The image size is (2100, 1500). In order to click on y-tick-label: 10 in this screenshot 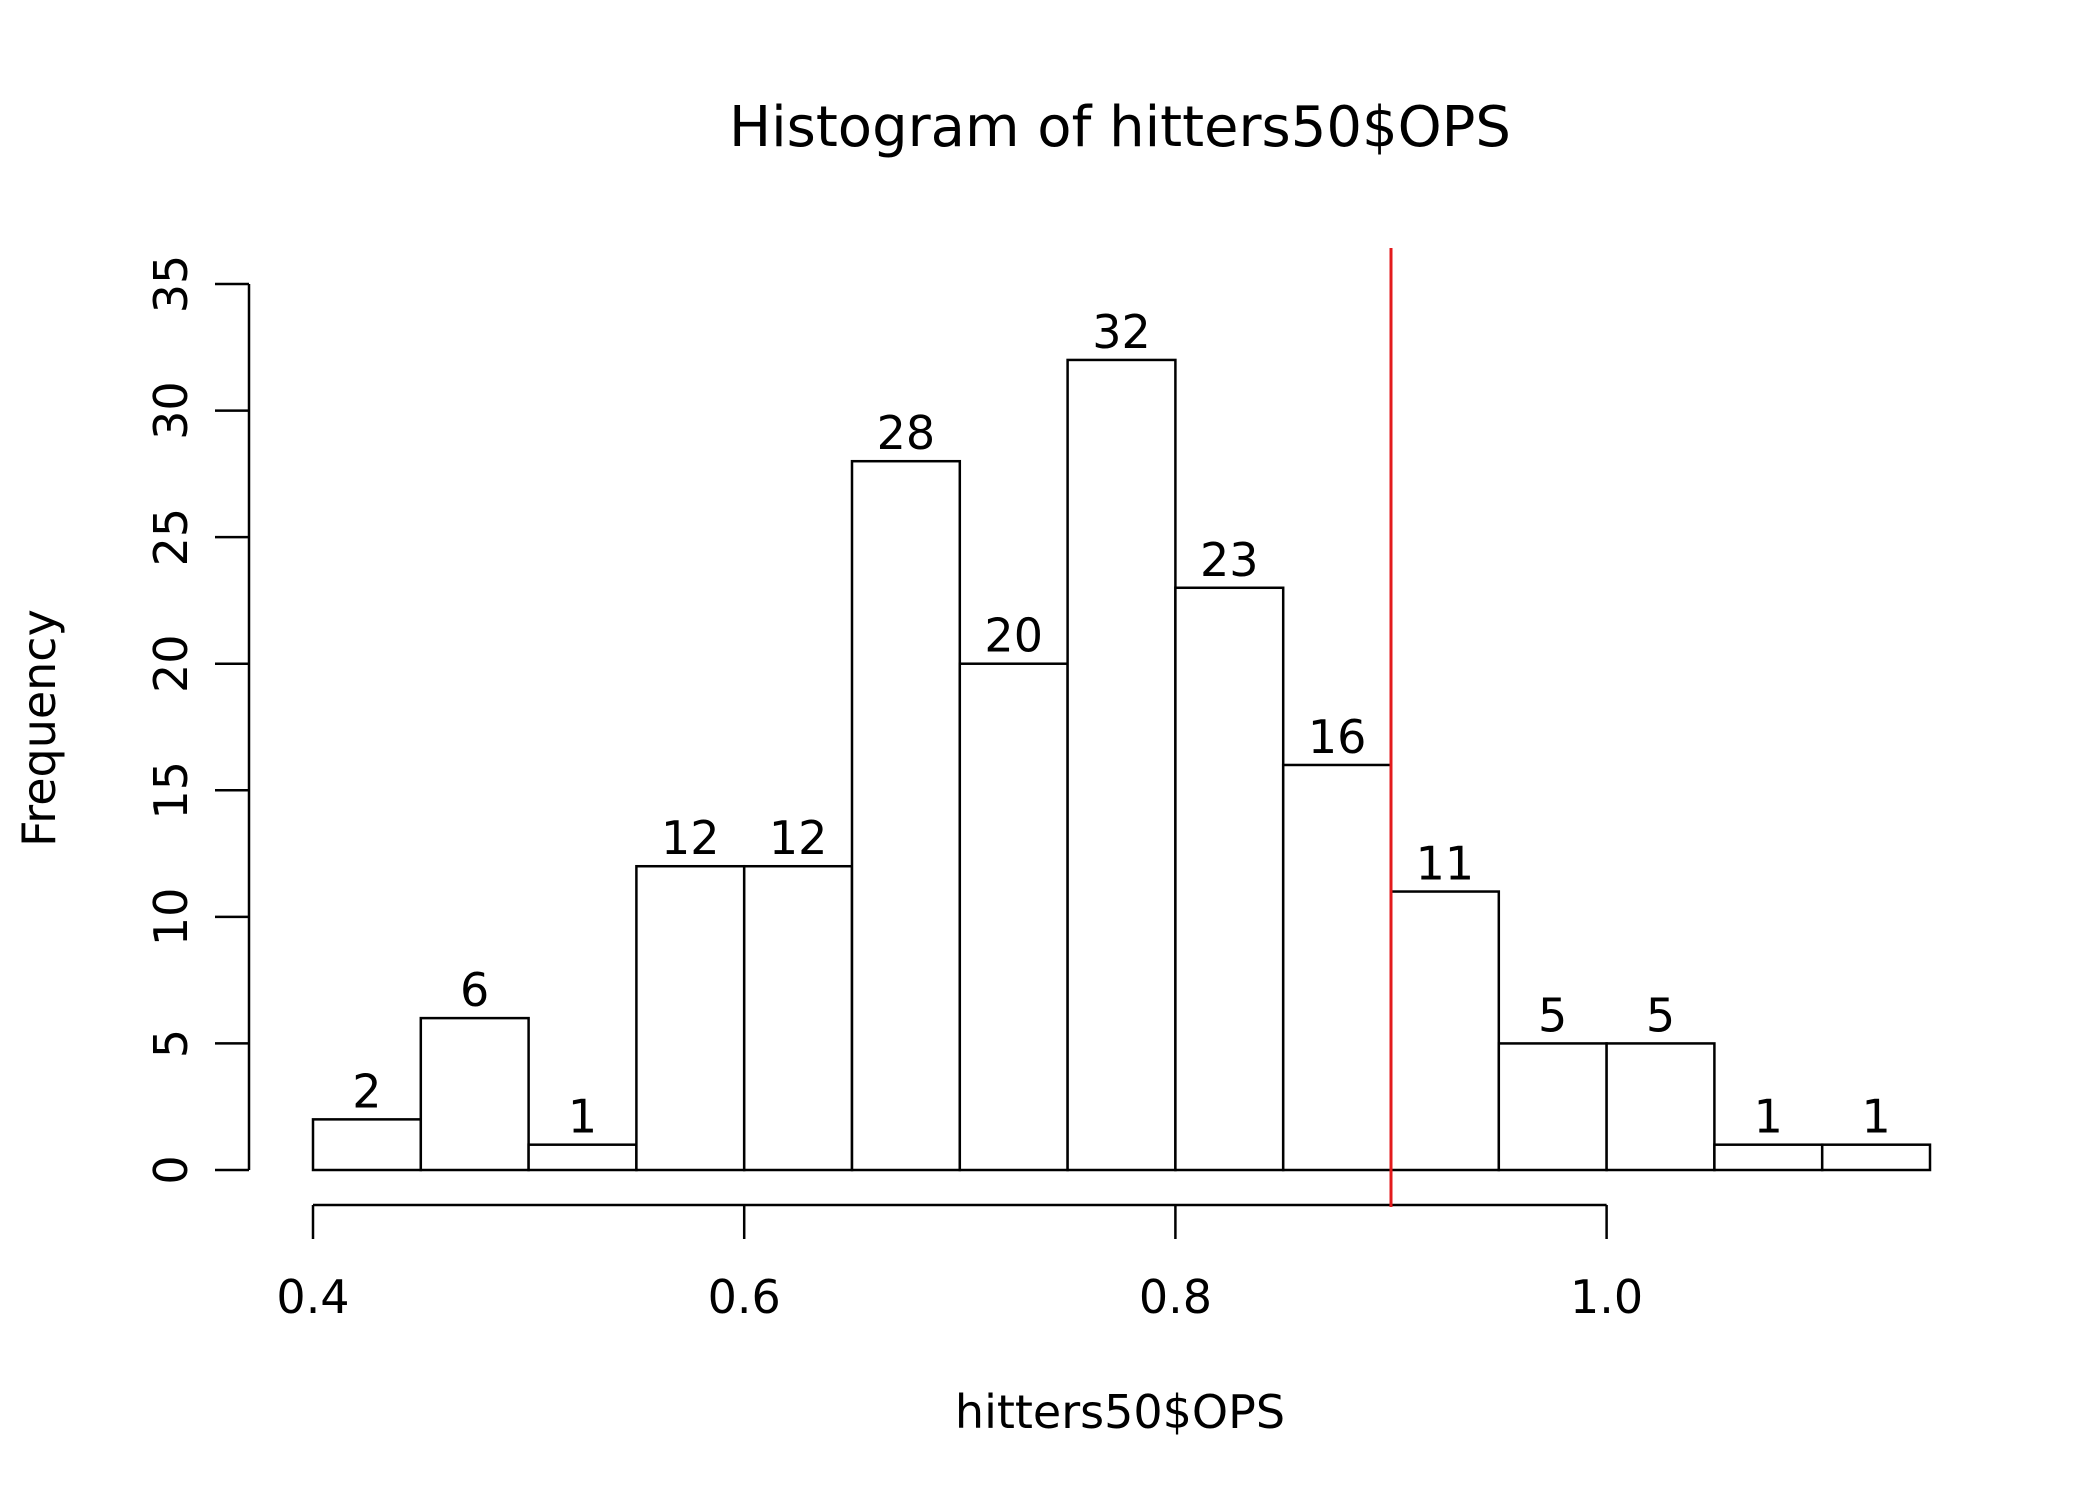, I will do `click(171, 917)`.